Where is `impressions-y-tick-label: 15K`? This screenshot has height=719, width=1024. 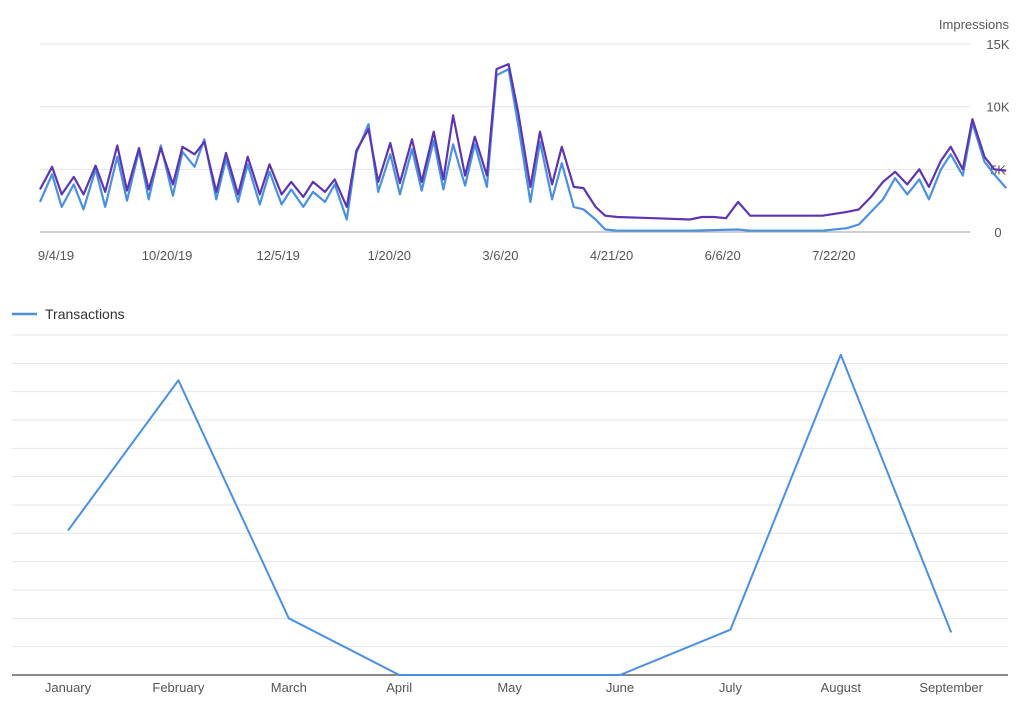 impressions-y-tick-label: 15K is located at coordinates (997, 44).